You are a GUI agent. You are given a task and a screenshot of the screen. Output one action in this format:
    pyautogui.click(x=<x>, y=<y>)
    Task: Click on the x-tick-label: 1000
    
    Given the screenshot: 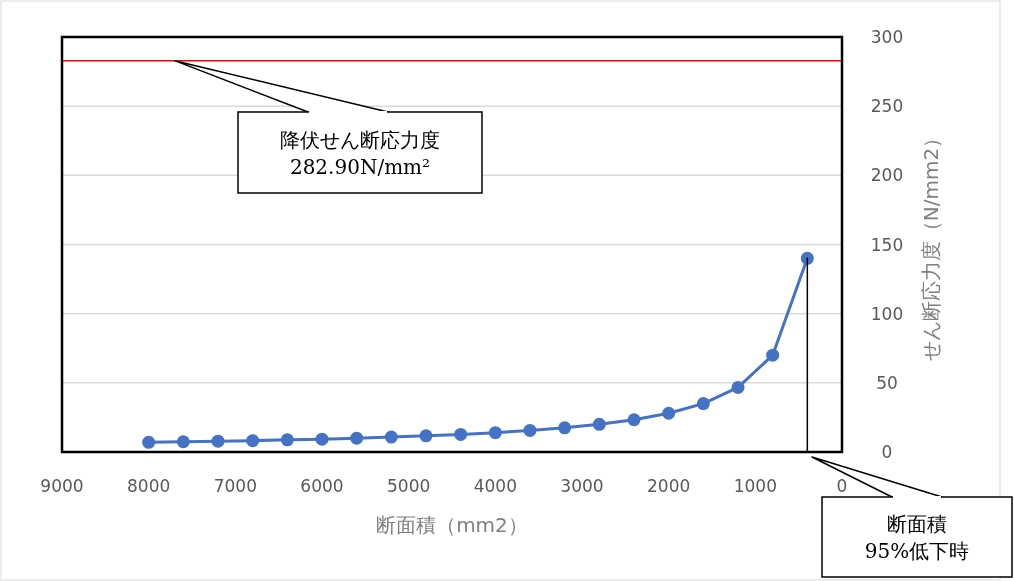 What is the action you would take?
    pyautogui.click(x=755, y=486)
    